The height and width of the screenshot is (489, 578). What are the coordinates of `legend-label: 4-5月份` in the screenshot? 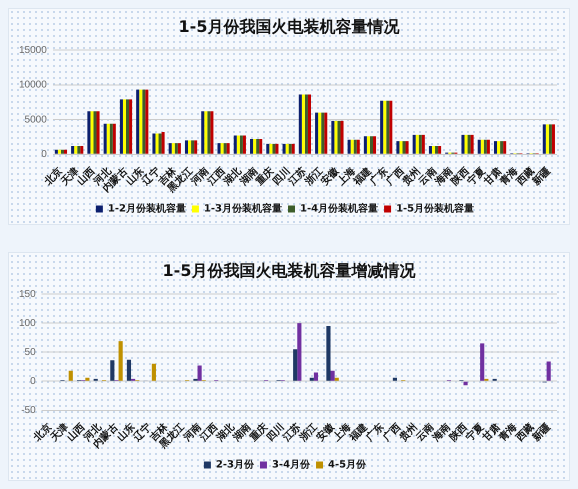 It's located at (348, 464).